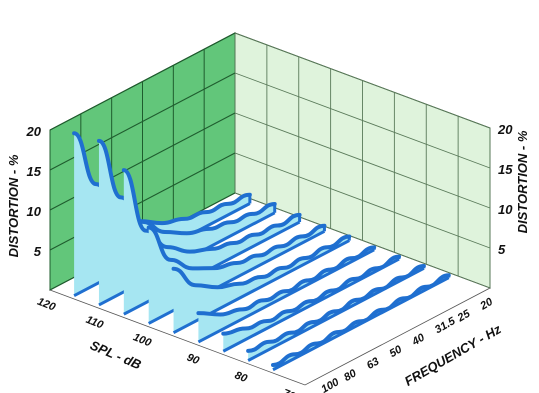  Describe the element at coordinates (505, 209) in the screenshot. I see `z-tick-right: 10` at that location.